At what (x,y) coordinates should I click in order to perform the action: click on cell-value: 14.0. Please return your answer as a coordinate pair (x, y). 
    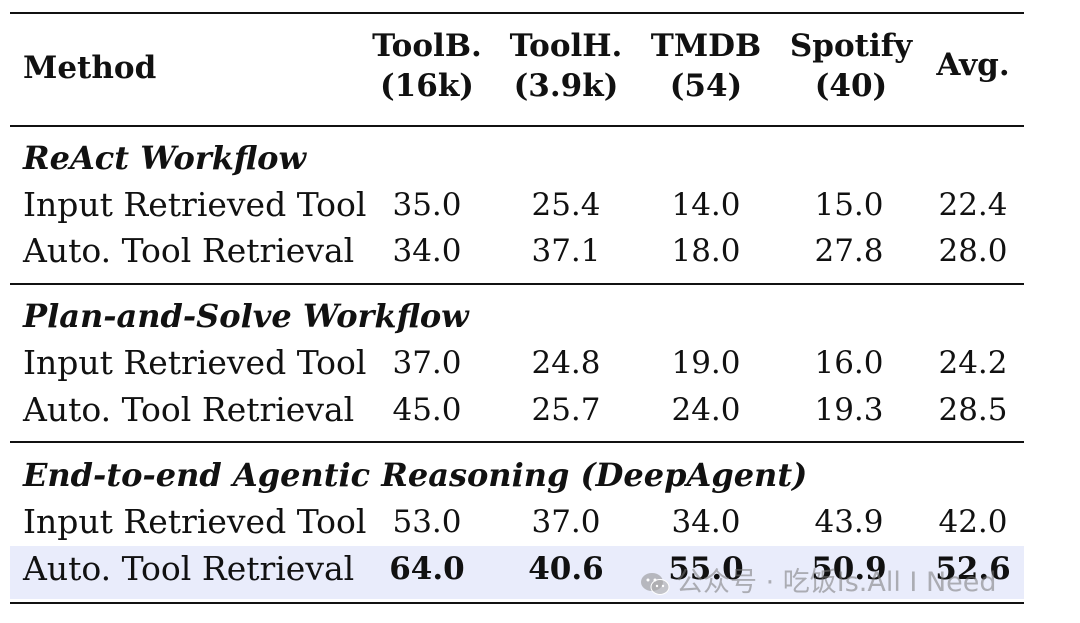
    Looking at the image, I should click on (706, 205).